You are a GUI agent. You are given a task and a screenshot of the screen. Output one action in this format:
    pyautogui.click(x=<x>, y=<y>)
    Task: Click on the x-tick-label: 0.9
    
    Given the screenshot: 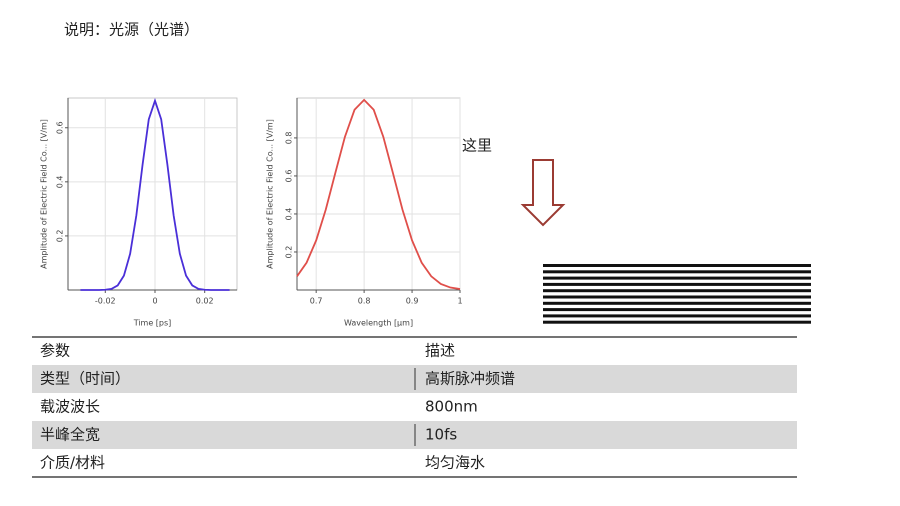 What is the action you would take?
    pyautogui.click(x=412, y=301)
    